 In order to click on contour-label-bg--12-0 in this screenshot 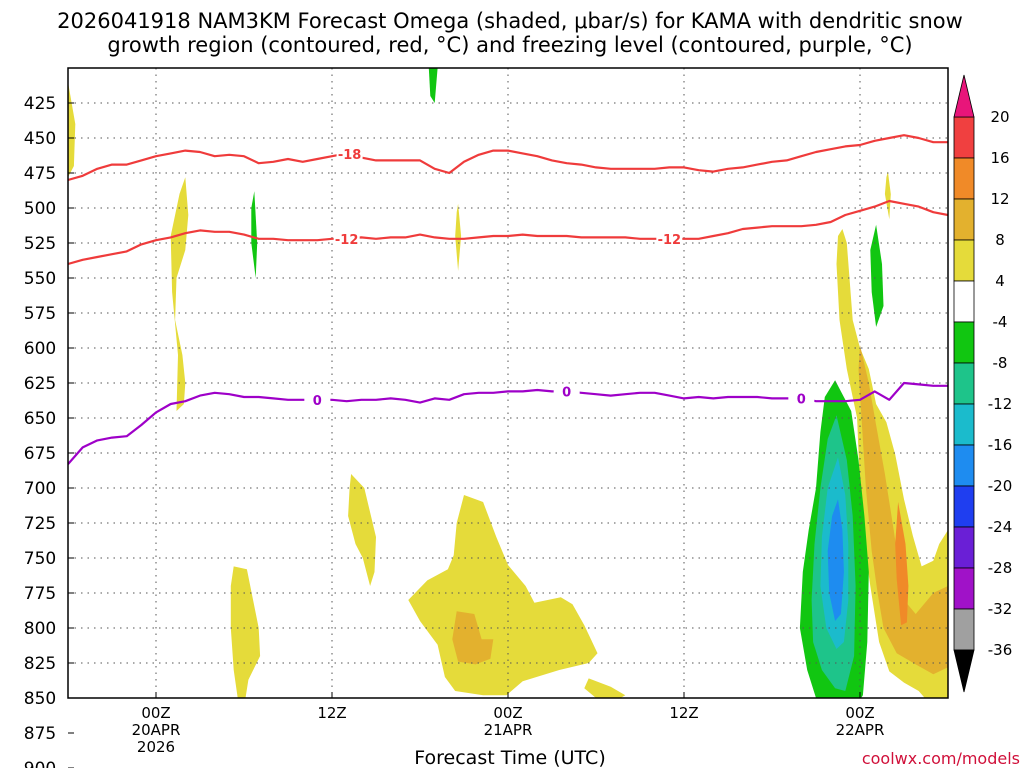, I will do `click(346, 238)`.